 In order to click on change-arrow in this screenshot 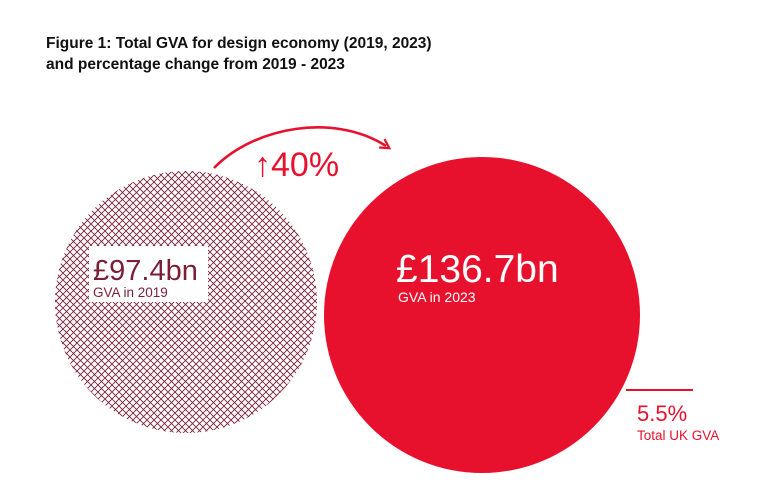, I will do `click(299, 147)`.